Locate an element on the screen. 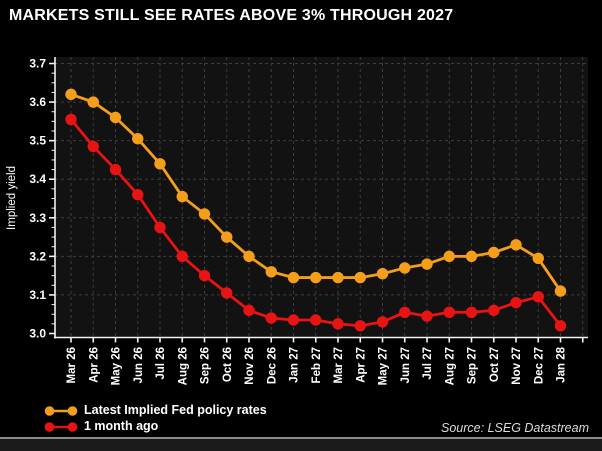 The width and height of the screenshot is (602, 451). svg-text: Aug 27 is located at coordinates (450, 366).